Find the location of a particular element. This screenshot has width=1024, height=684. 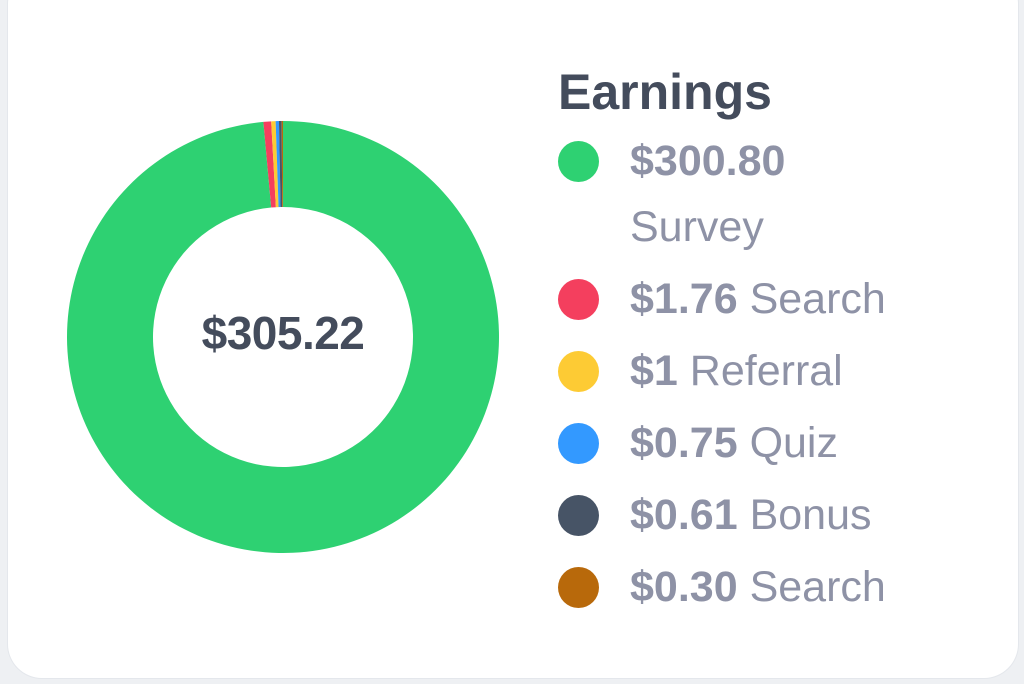

legend-swatch-survey is located at coordinates (578, 161).